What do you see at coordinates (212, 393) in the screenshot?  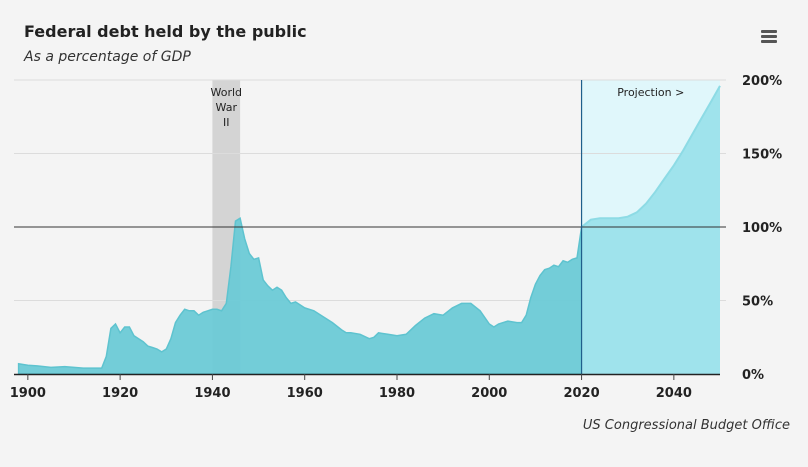 I see `x-tick-label: 1940` at bounding box center [212, 393].